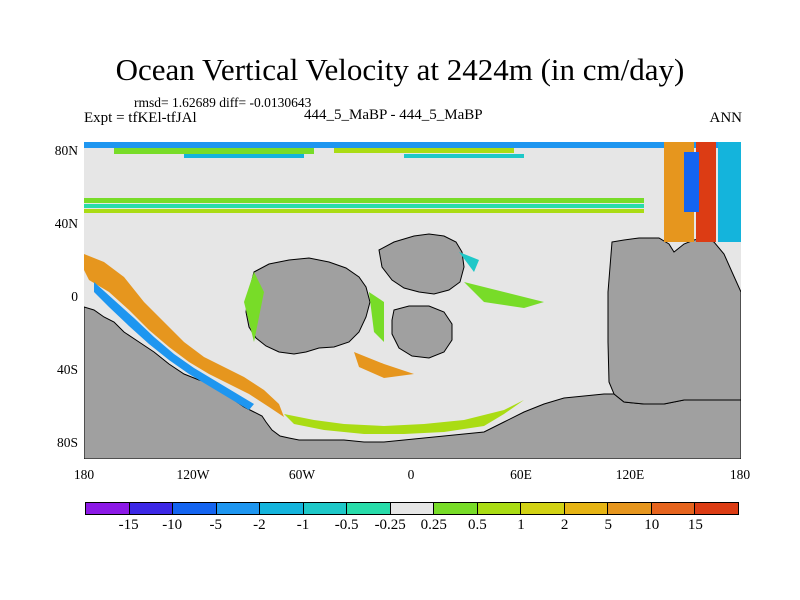 Image resolution: width=800 pixels, height=600 pixels. What do you see at coordinates (521, 474) in the screenshot?
I see `x-tick-label: 60E` at bounding box center [521, 474].